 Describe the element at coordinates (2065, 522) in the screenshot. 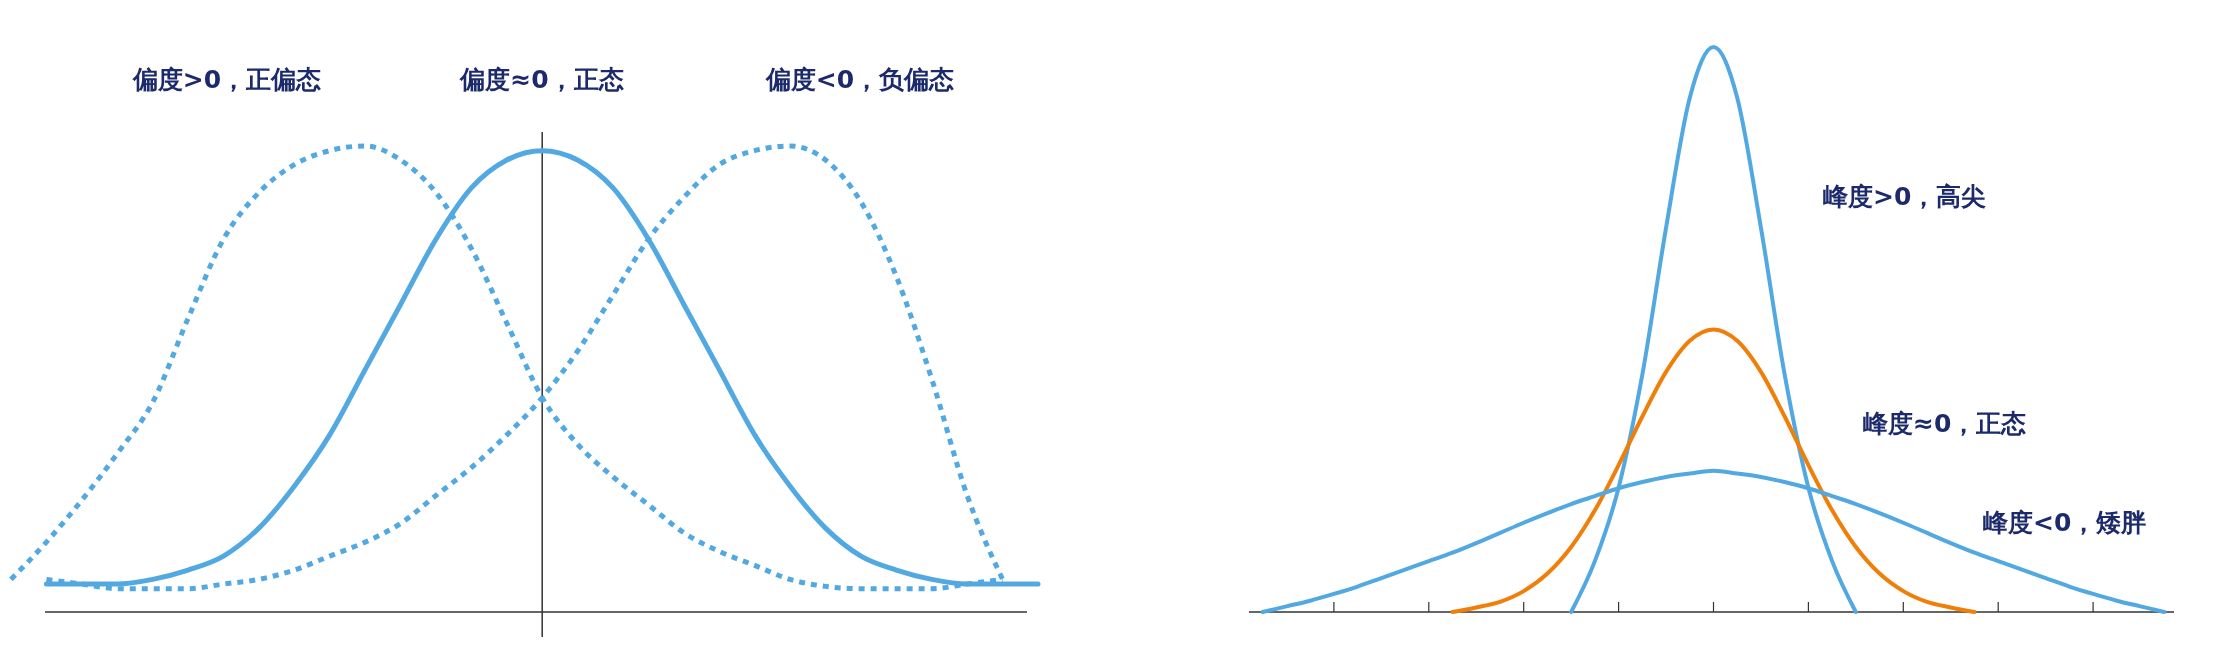

I see `annotation: 峰度<0，矮胖` at that location.